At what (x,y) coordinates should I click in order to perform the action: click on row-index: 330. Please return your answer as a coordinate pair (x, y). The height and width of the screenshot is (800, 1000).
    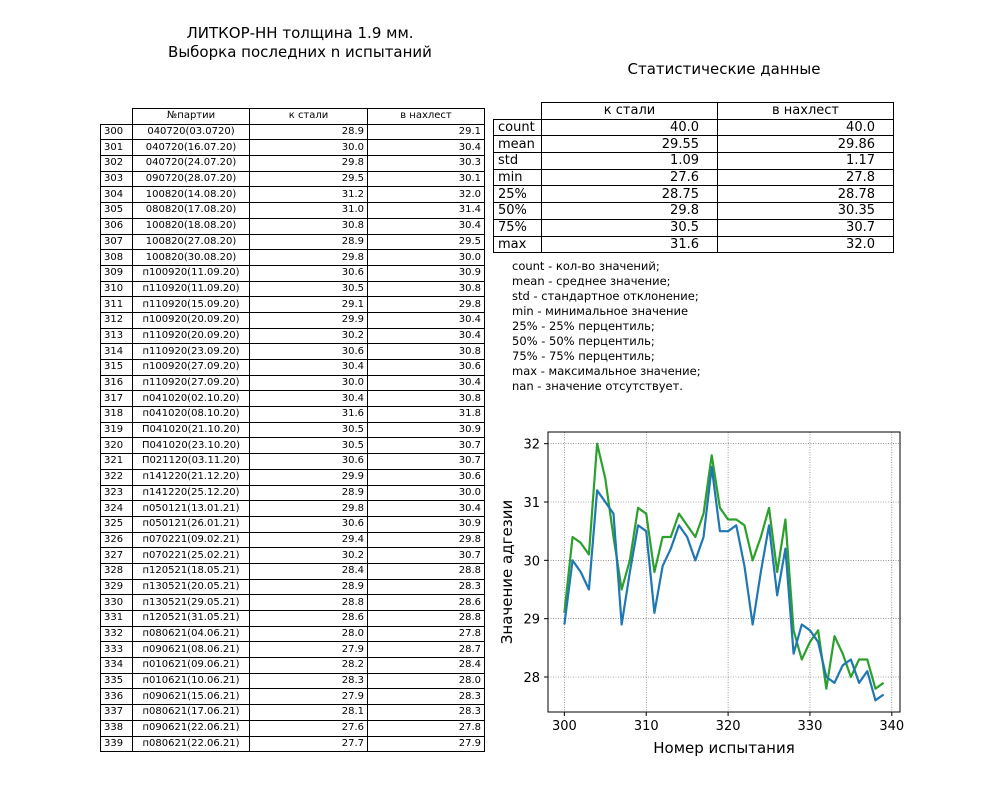
    Looking at the image, I should click on (116, 602).